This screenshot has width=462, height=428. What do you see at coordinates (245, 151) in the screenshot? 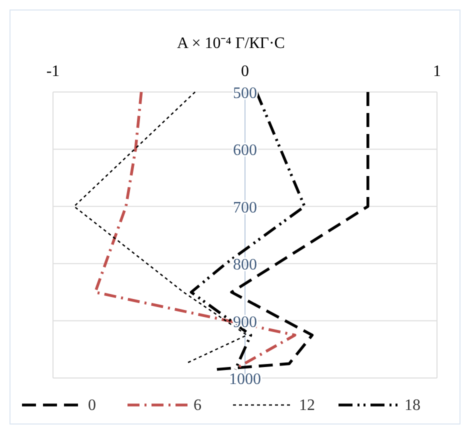
I see `y-tick-label: 600` at bounding box center [245, 151].